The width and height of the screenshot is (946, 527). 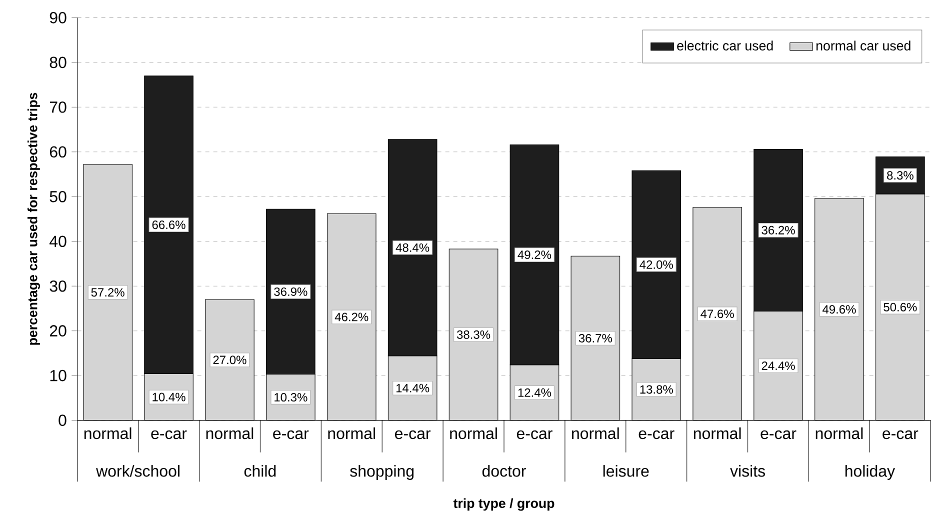 I want to click on y-tick-label: 80, so click(x=58, y=62).